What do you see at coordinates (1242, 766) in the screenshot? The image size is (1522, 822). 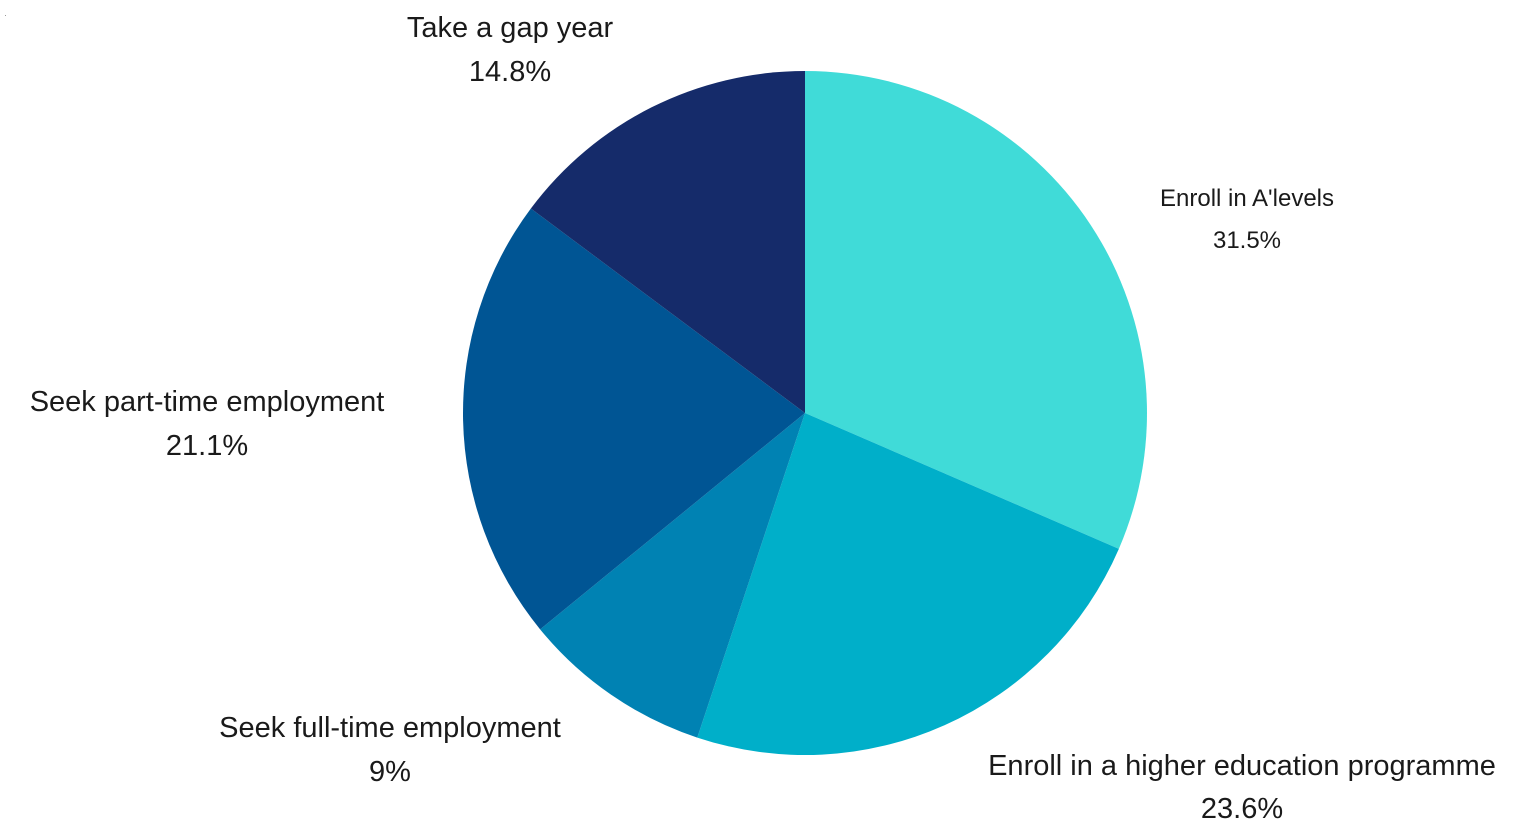 I see `slice-label-enroll-in-a-higher-education-programme: Enroll in a higher education programme` at bounding box center [1242, 766].